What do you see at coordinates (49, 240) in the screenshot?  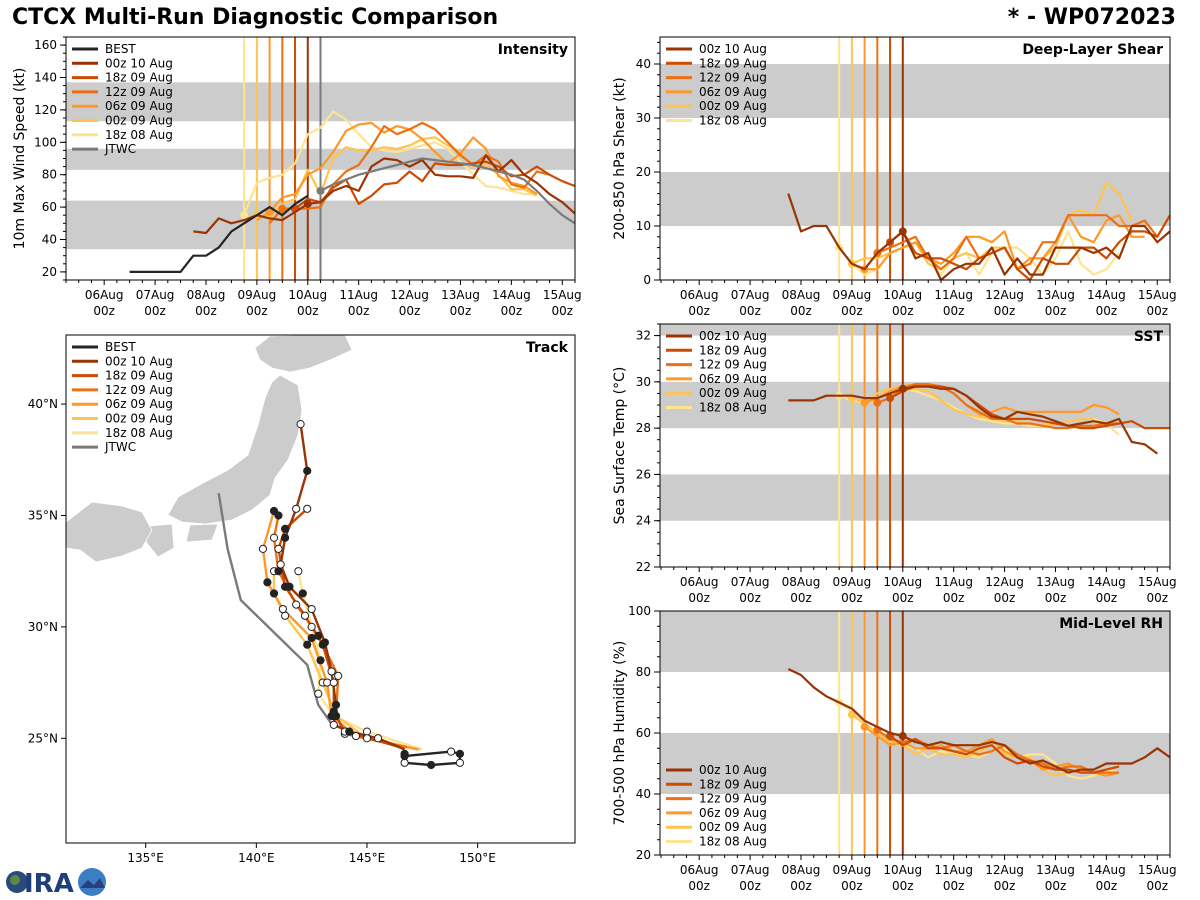 I see `y-tick-label: 40` at bounding box center [49, 240].